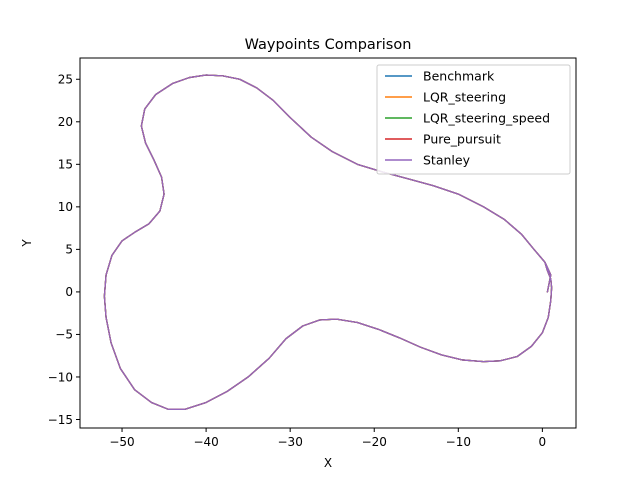 The image size is (640, 480). Describe the element at coordinates (328, 45) in the screenshot. I see `chart-title: Waypoints Comparison` at that location.